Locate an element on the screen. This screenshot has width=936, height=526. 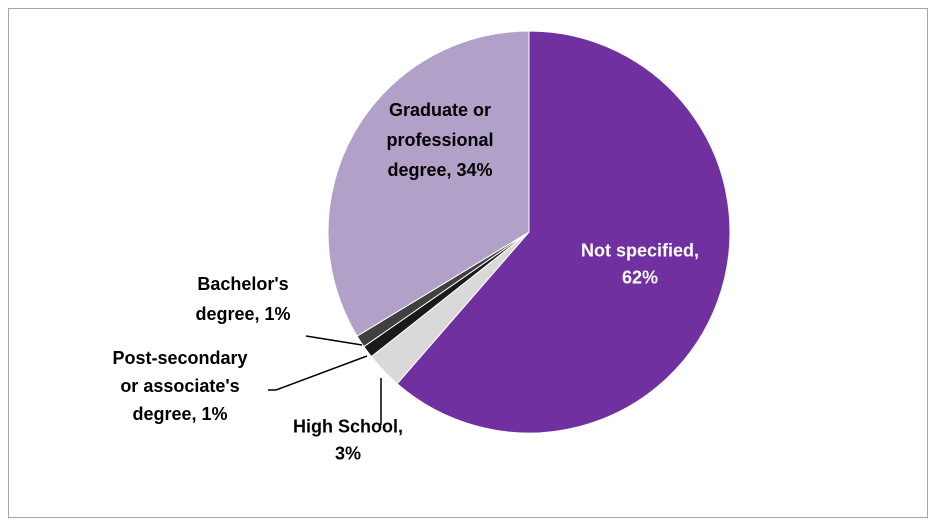
slice-label-line: Bachelor's is located at coordinates (242, 284).